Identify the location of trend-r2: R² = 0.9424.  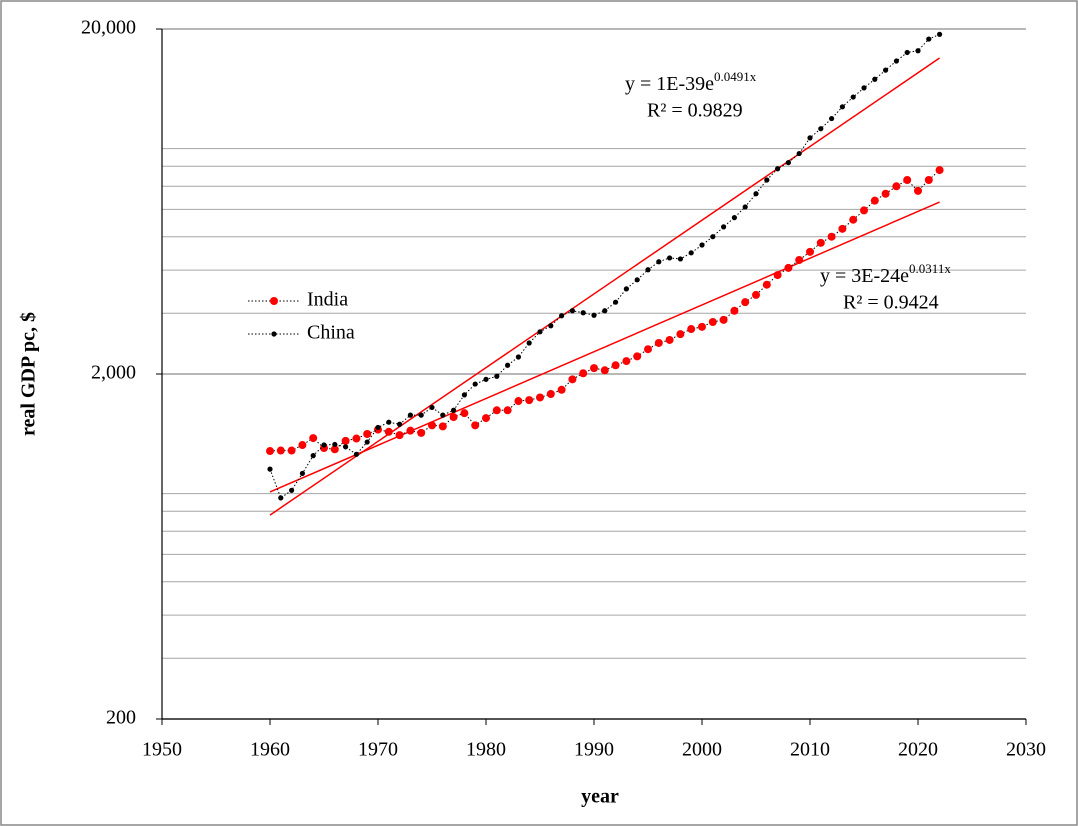
(891, 303).